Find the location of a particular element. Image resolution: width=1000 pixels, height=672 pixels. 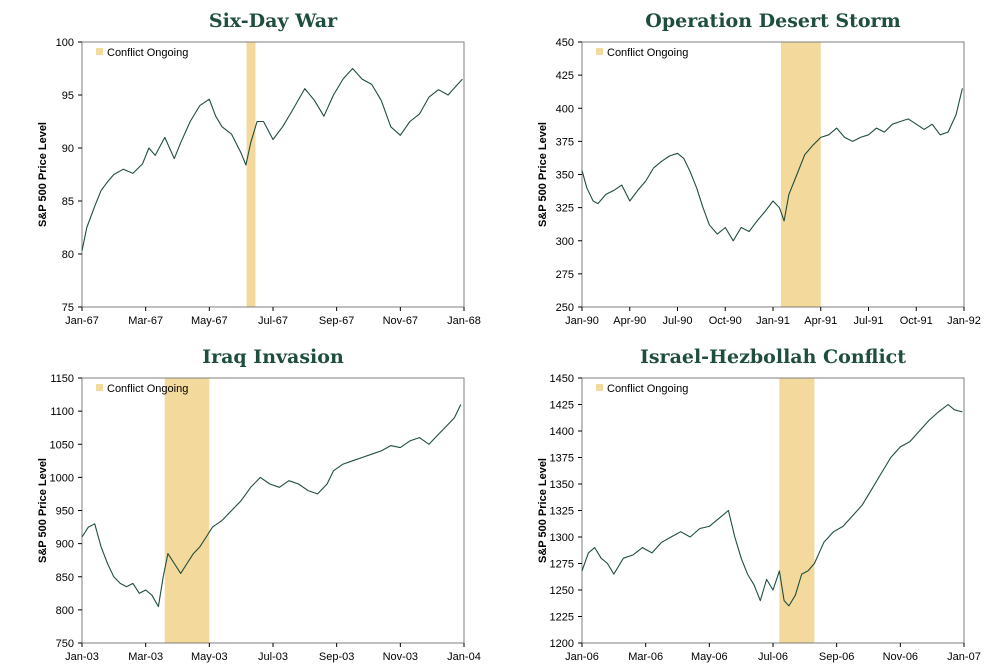

x-tick-label: Jan-92 is located at coordinates (964, 321).